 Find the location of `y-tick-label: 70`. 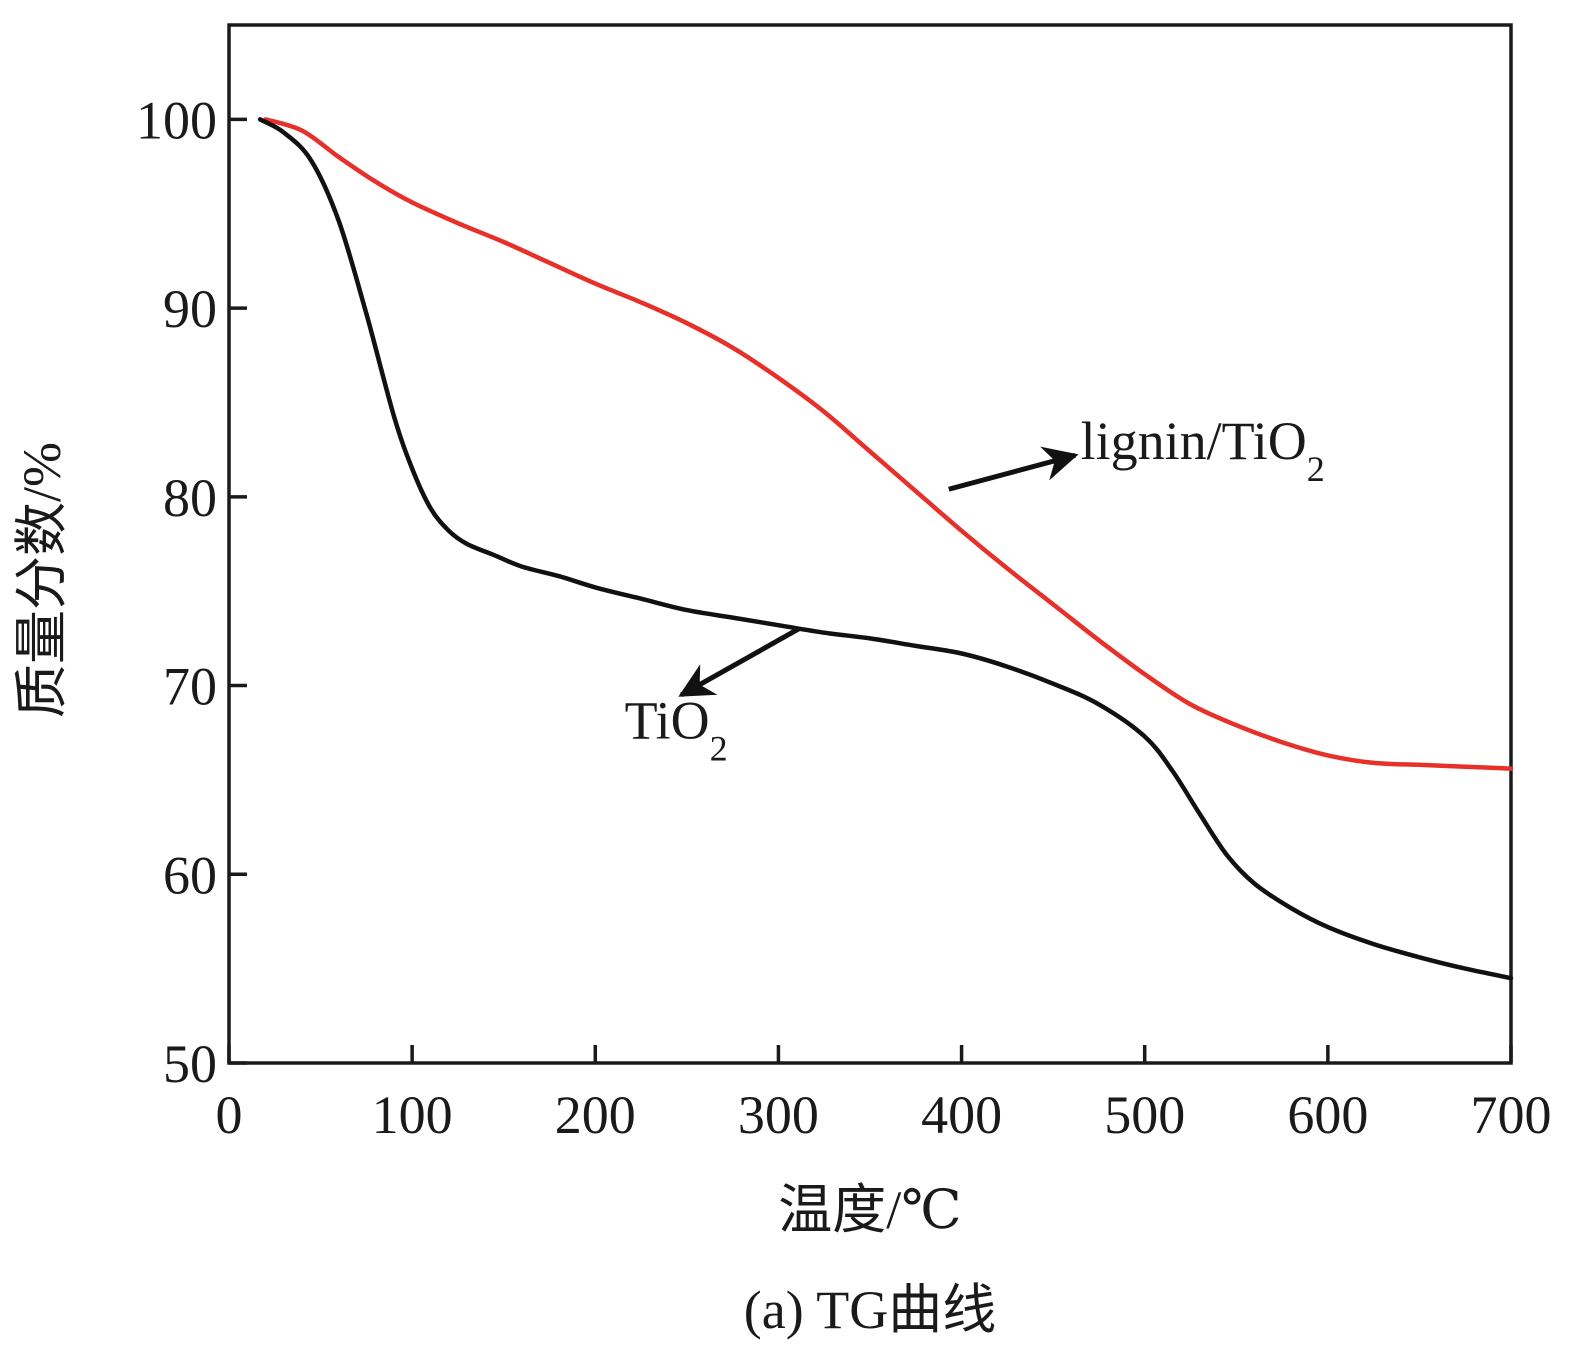

y-tick-label: 70 is located at coordinates (190, 687).